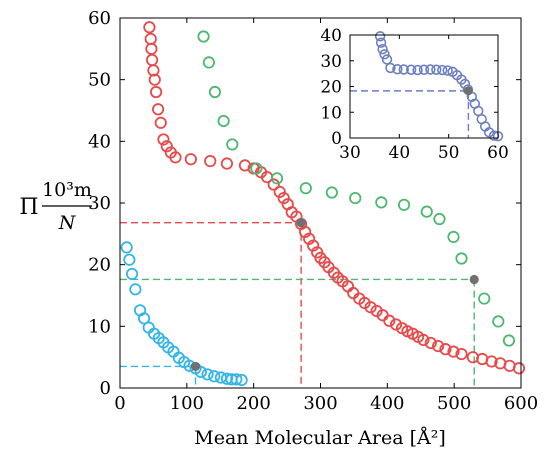 This screenshot has height=464, width=550. Describe the element at coordinates (99, 203) in the screenshot. I see `y-tick-label: 30` at that location.